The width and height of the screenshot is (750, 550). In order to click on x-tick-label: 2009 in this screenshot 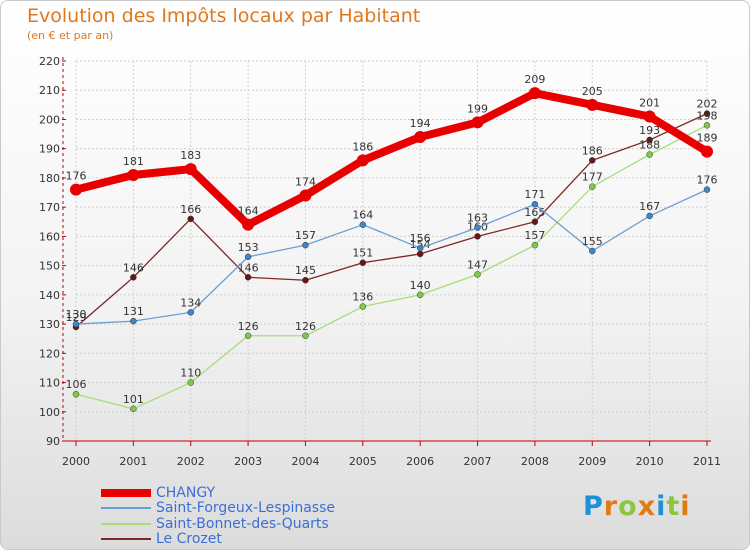, I will do `click(592, 461)`.